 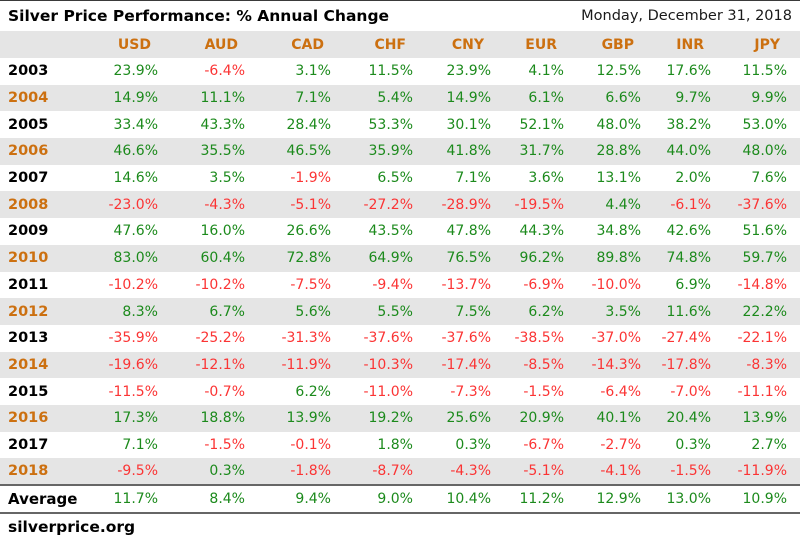 I want to click on currency-header-row: USD AUD CAD CHF CNY EUR GBP INR JPY, so click(x=400, y=44).